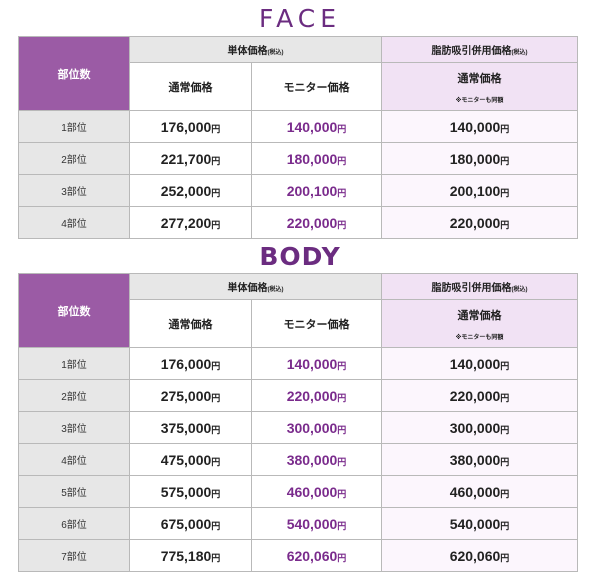 The height and width of the screenshot is (578, 600). I want to click on price-value: 221,700, so click(186, 158).